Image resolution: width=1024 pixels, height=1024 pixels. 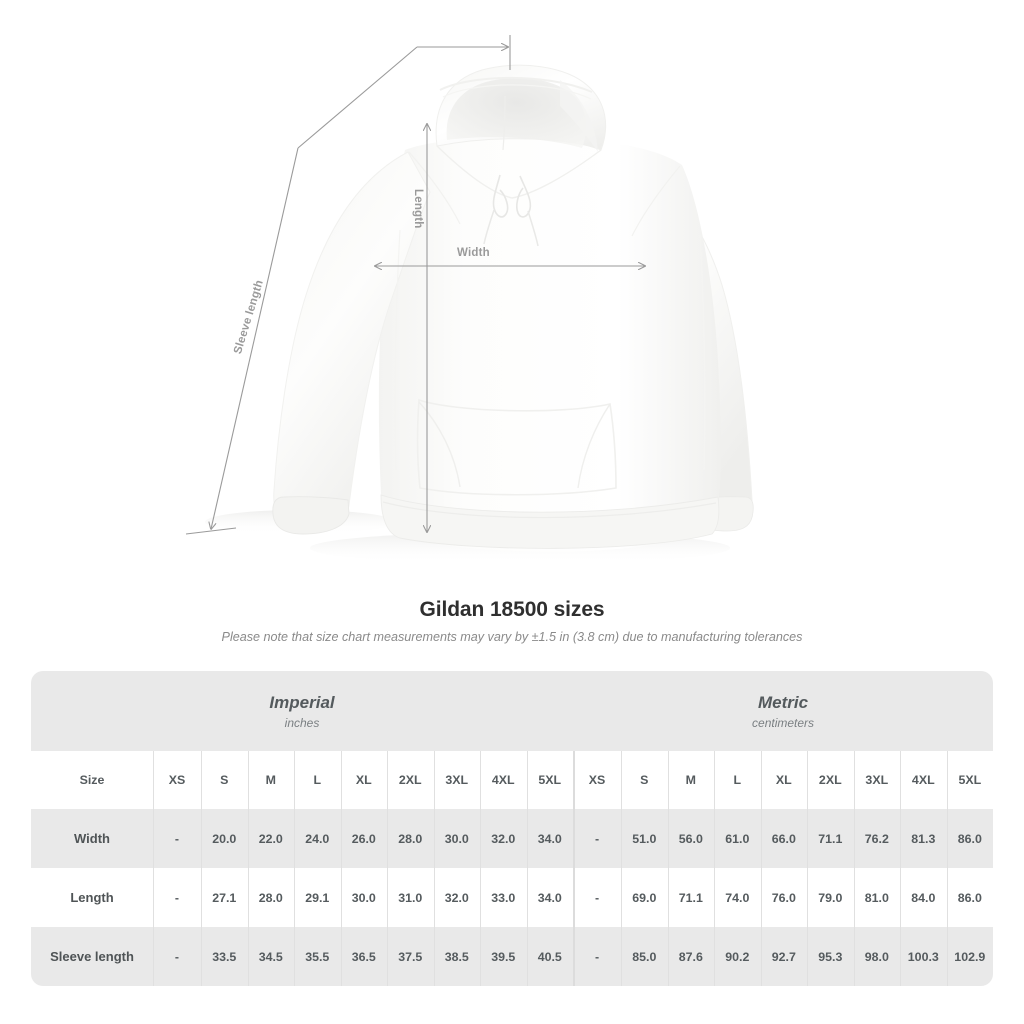 What do you see at coordinates (503, 780) in the screenshot?
I see `size-header-imperial-4xl: 4XL` at bounding box center [503, 780].